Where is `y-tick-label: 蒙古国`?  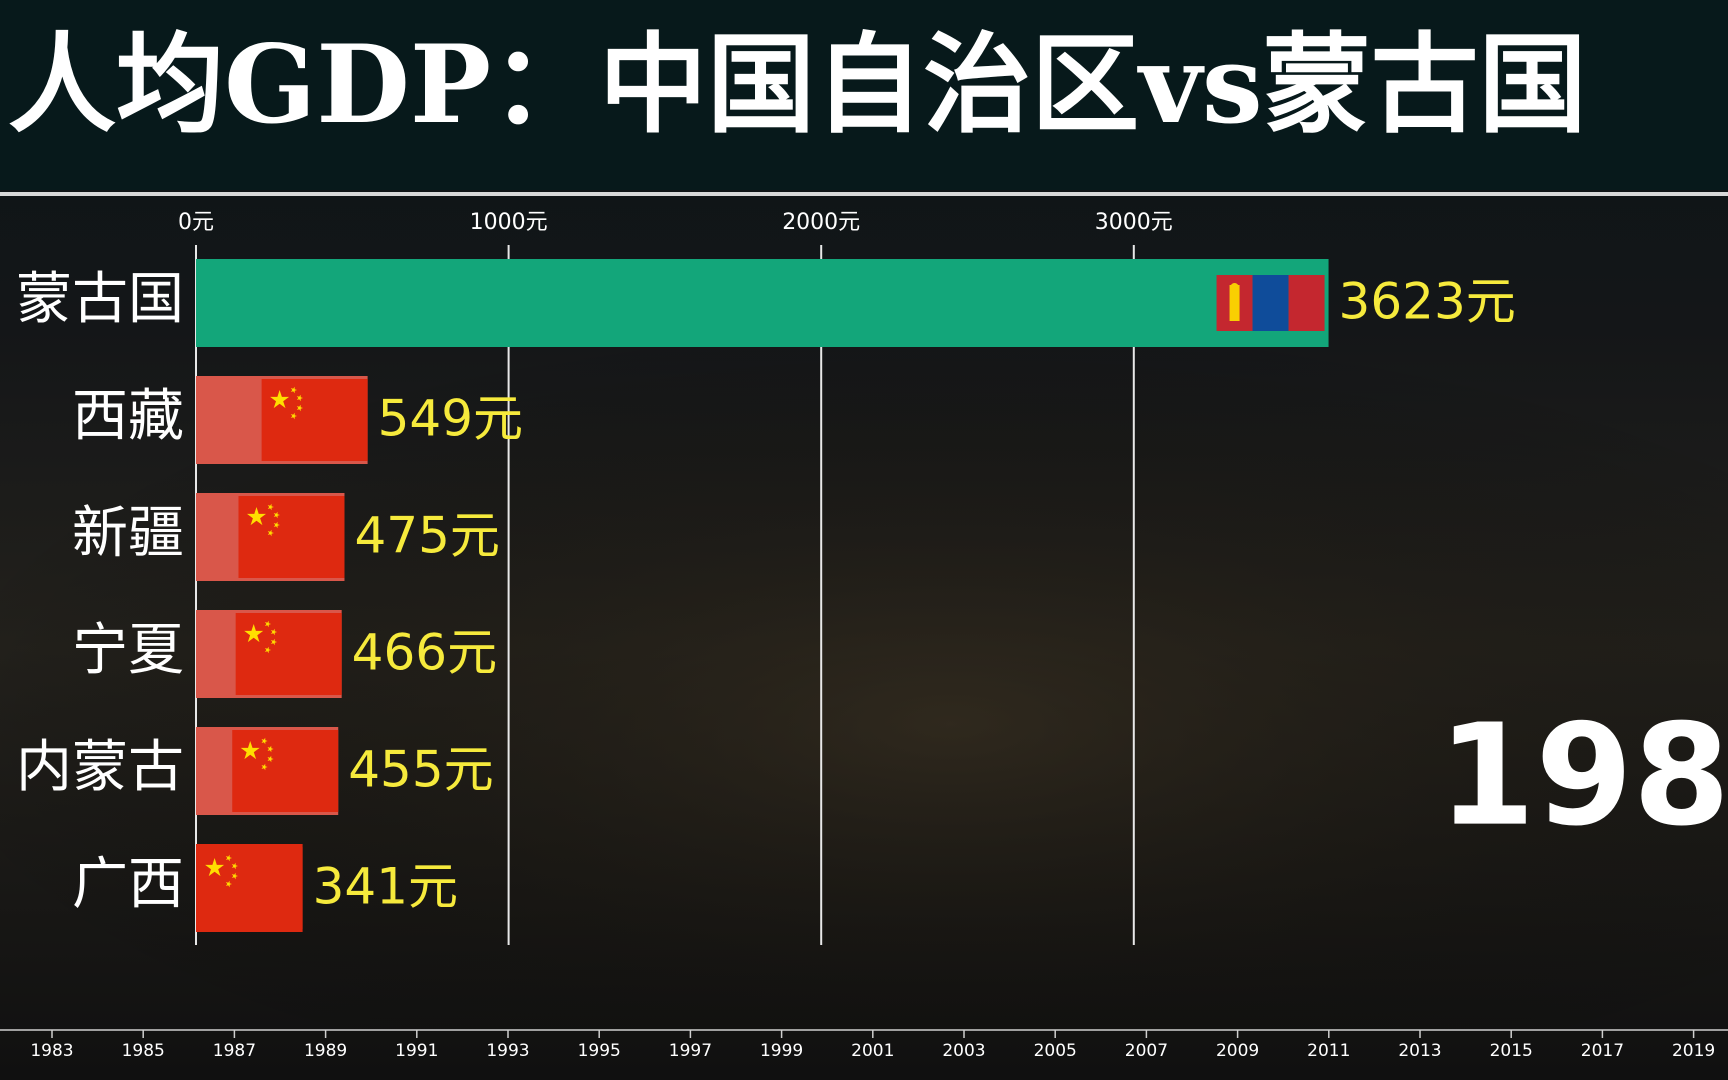
y-tick-label: 蒙古国 is located at coordinates (100, 299).